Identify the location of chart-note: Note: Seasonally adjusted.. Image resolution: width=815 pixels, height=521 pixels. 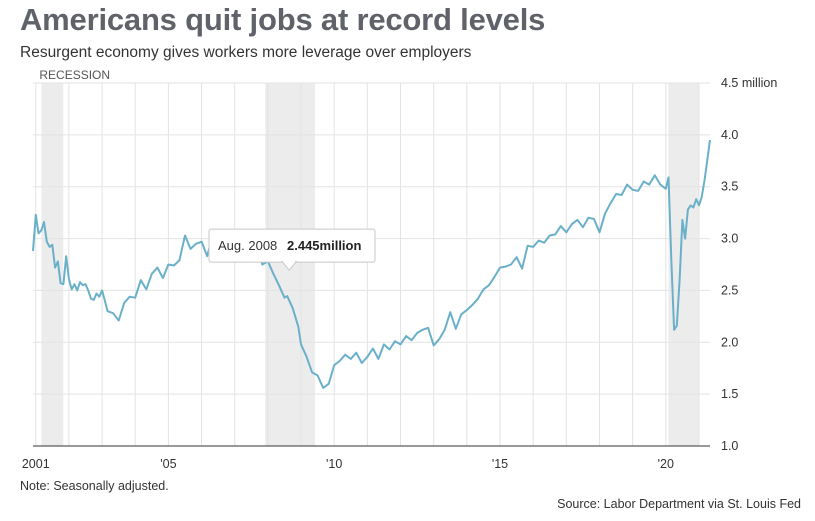
(94, 486).